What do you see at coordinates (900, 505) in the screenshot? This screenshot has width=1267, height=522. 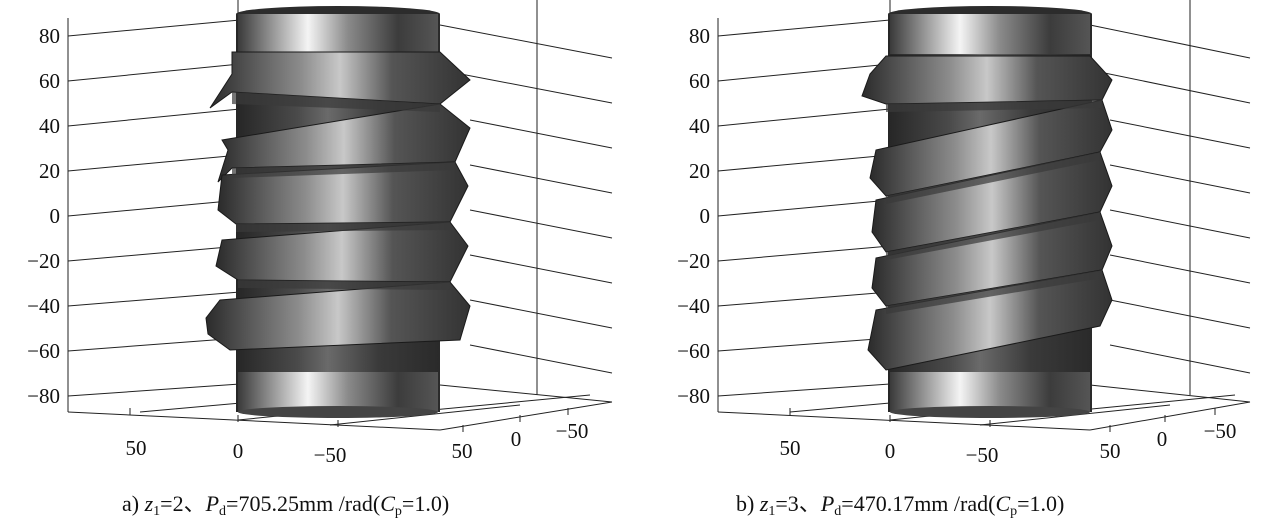 I see `caption-b: b) z1=3、Pd=470.17mm /rad(Cp=1.0)` at bounding box center [900, 505].